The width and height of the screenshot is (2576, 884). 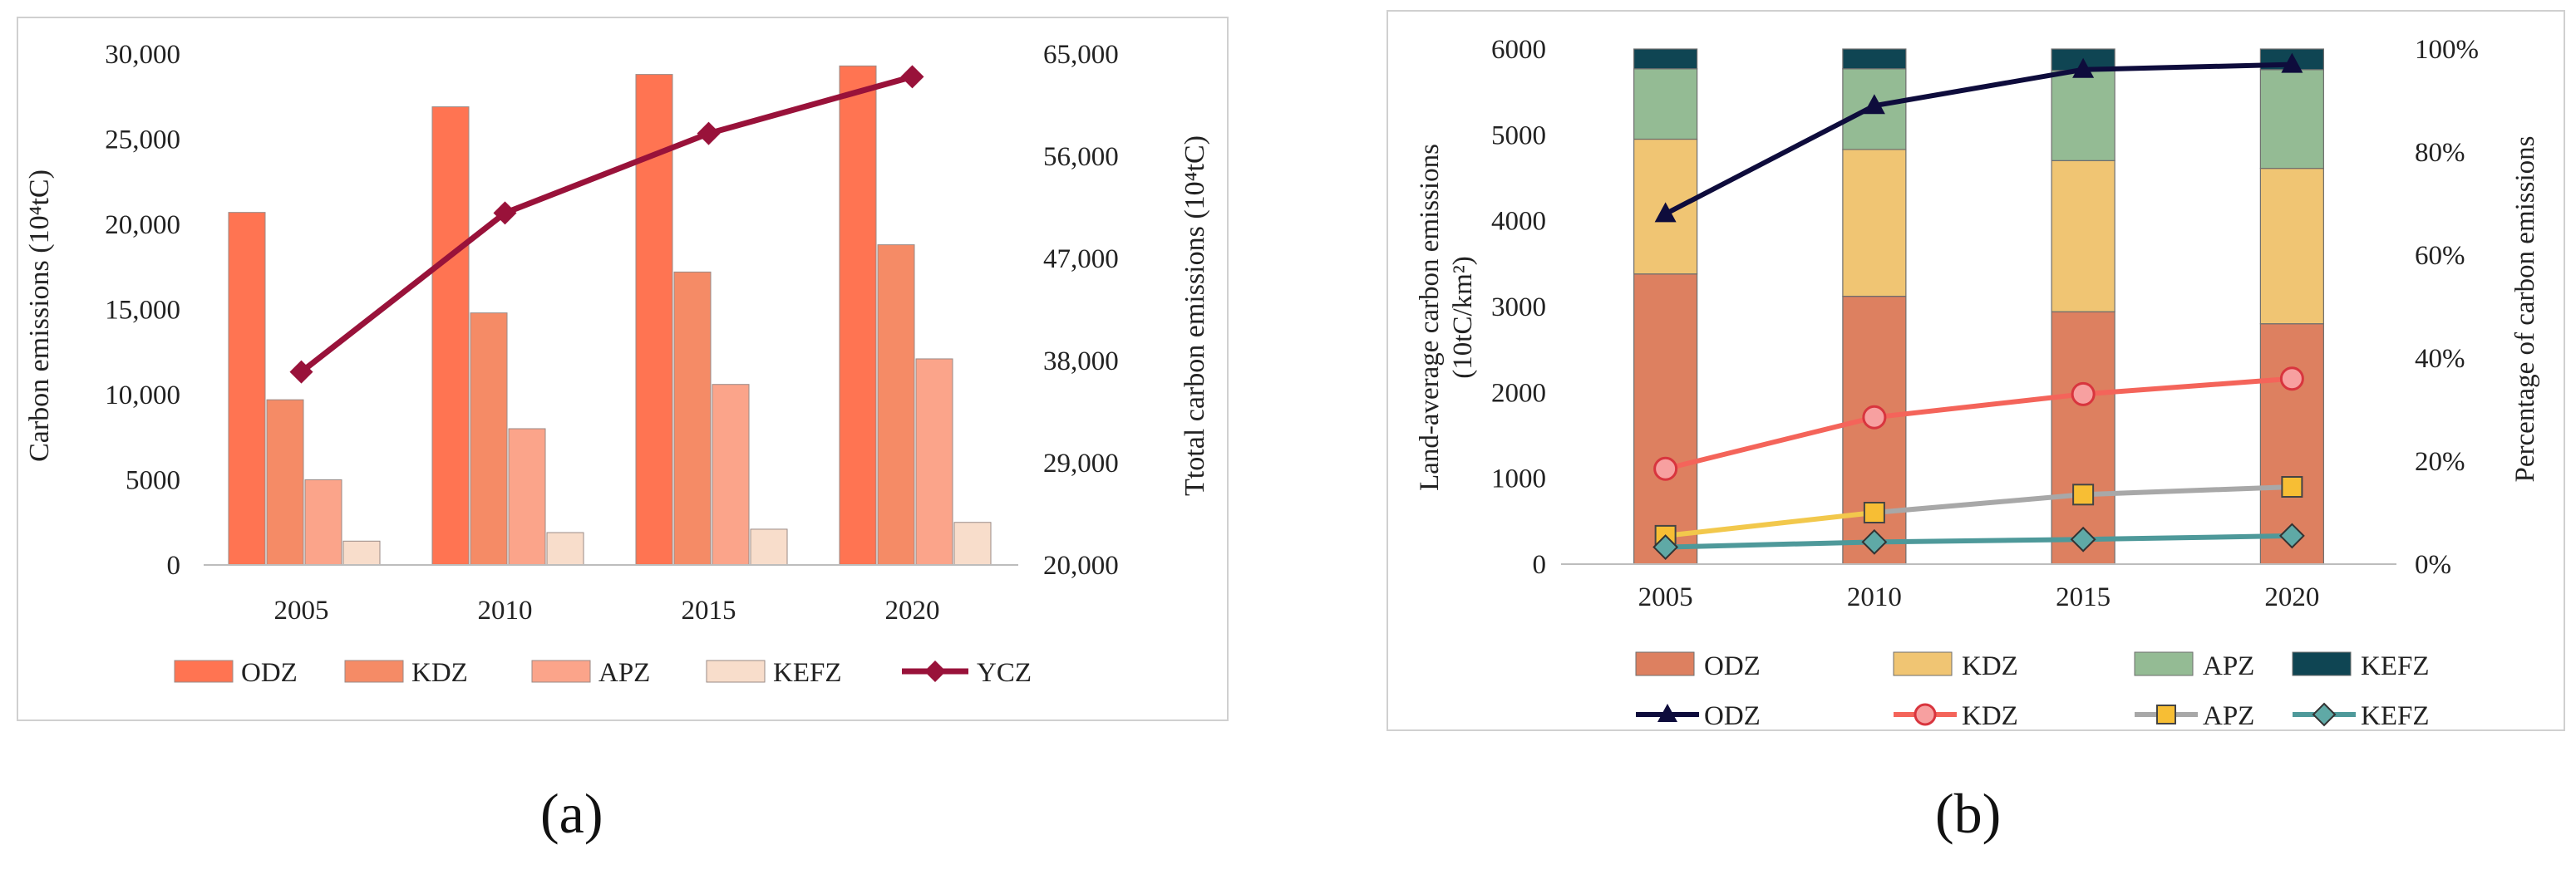 I want to click on chart-b-legend-marker-kefz, so click(x=2324, y=714).